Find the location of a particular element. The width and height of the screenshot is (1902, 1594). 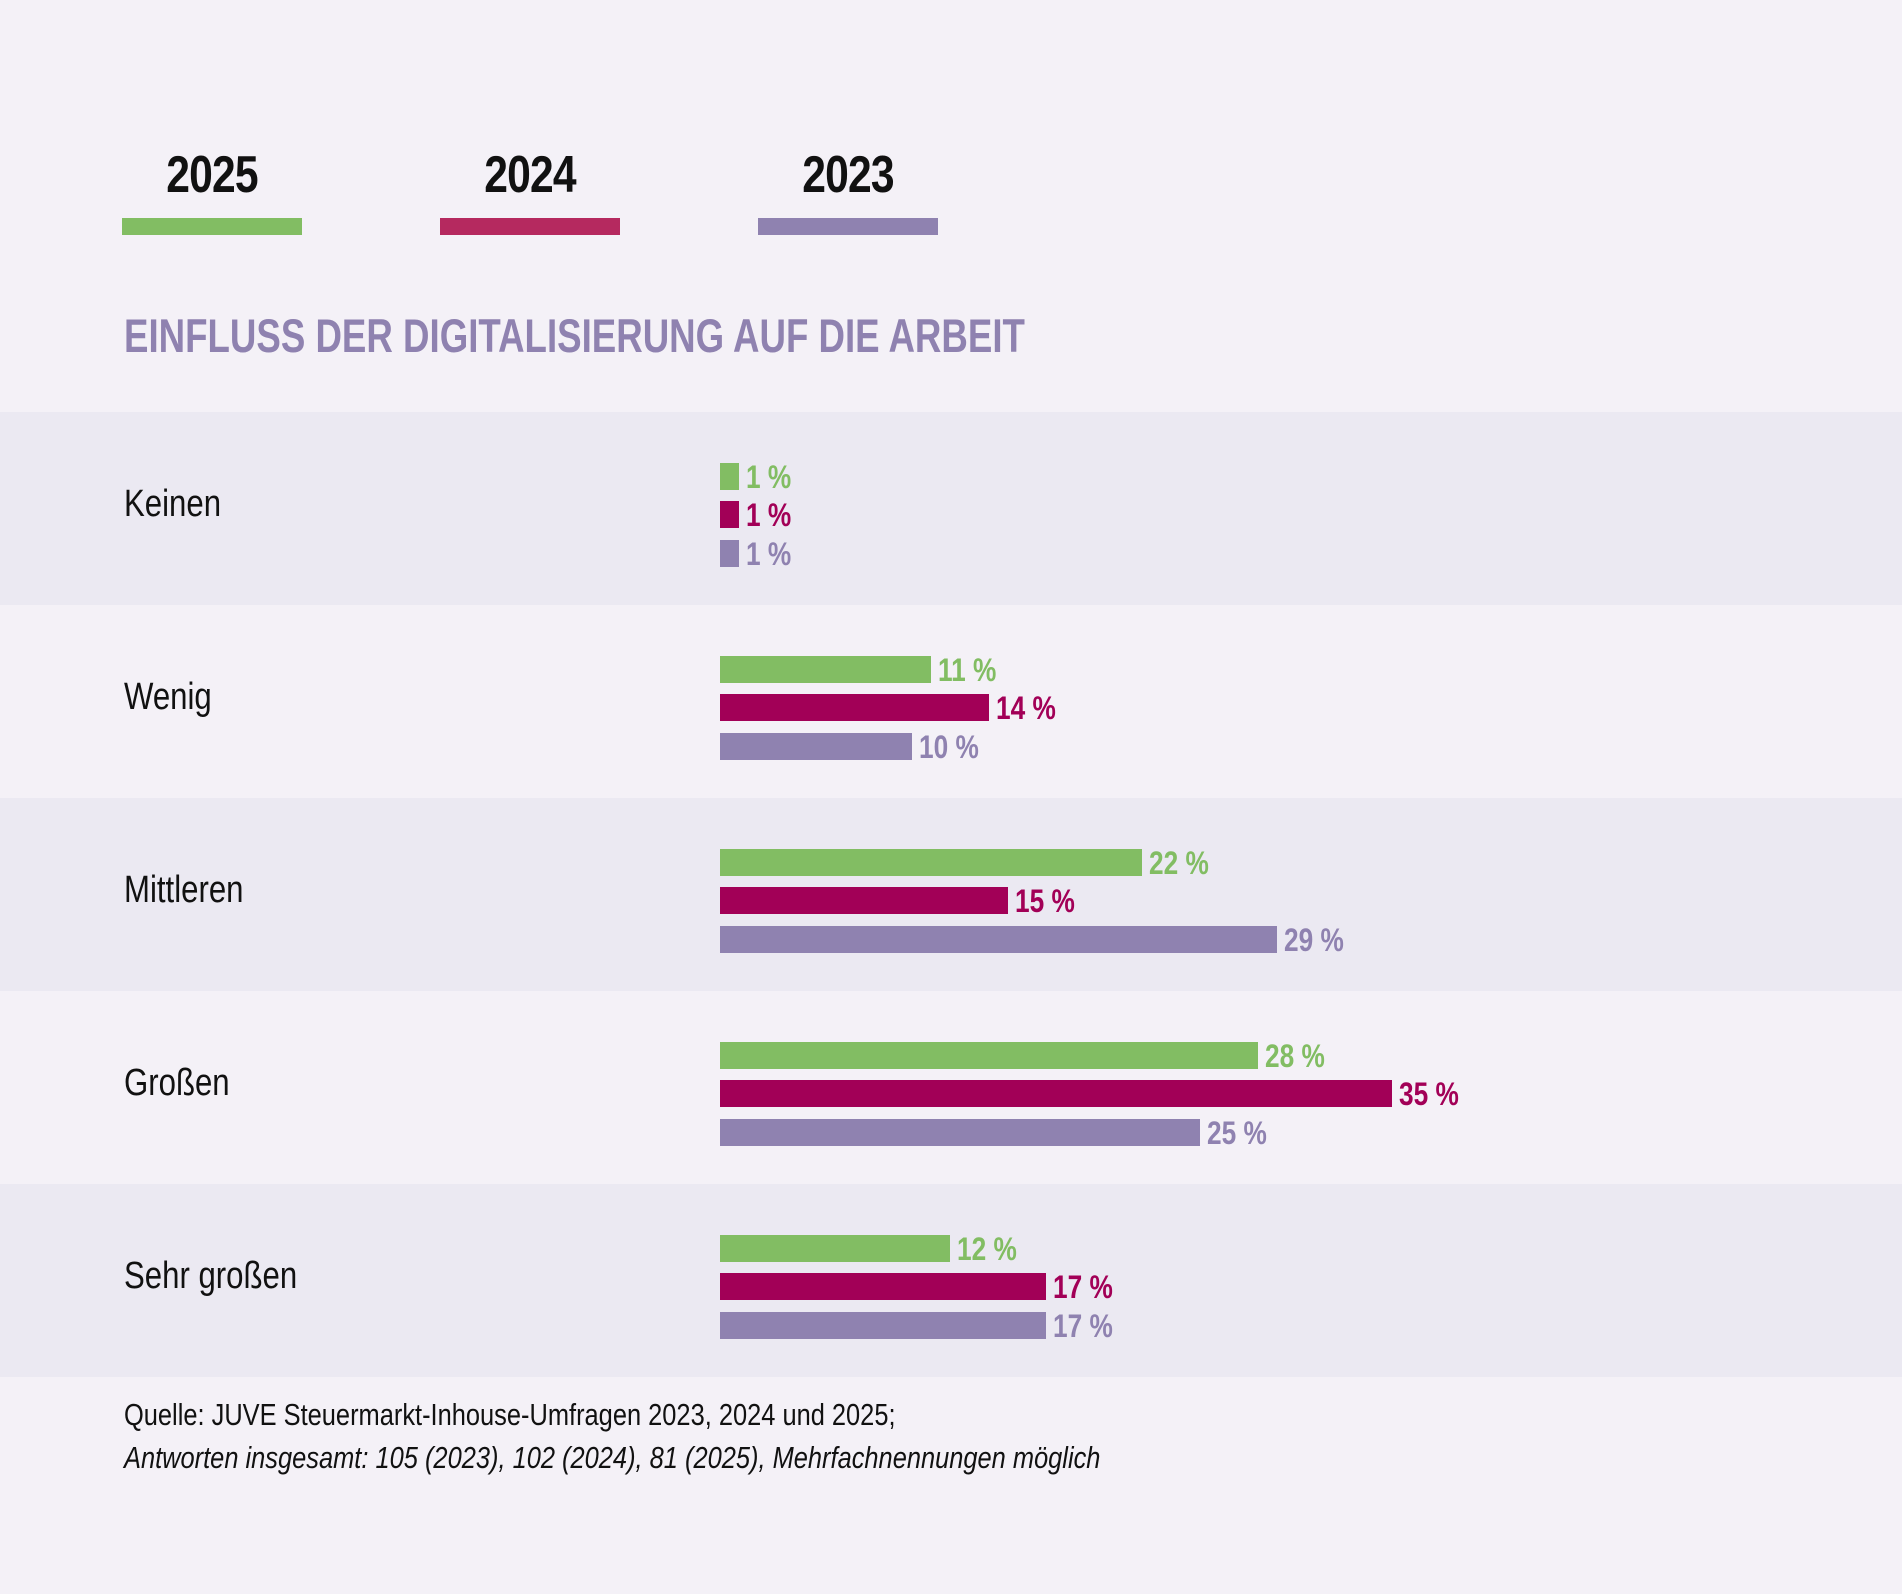

bar-value-label: 25 % is located at coordinates (1237, 1133).